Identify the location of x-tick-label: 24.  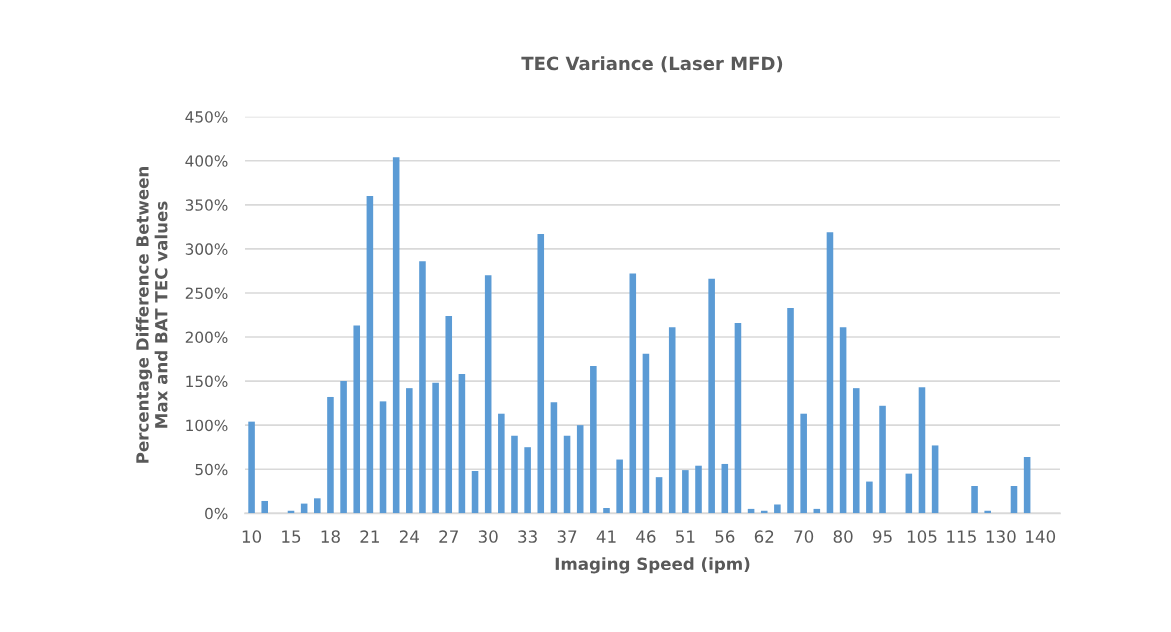
(409, 536).